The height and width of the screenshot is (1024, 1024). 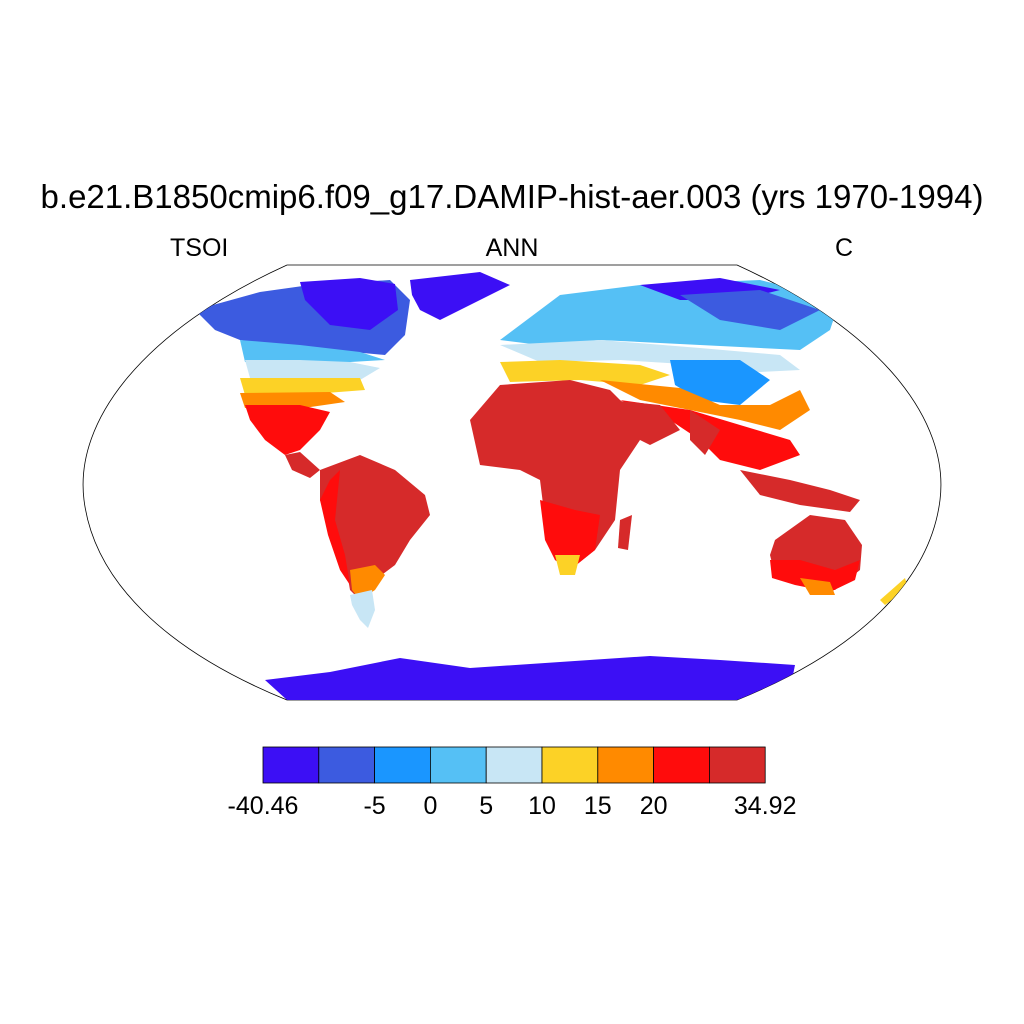 I want to click on colorbar-tick-label: 15, so click(x=597, y=806).